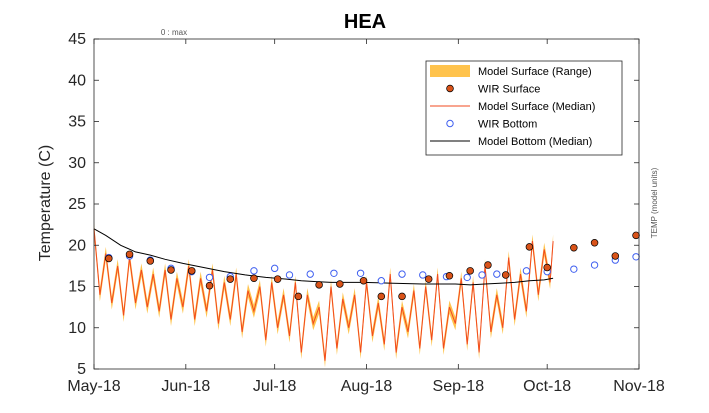 The width and height of the screenshot is (709, 413). What do you see at coordinates (535, 72) in the screenshot?
I see `legend-label: Model Surface (Range)` at bounding box center [535, 72].